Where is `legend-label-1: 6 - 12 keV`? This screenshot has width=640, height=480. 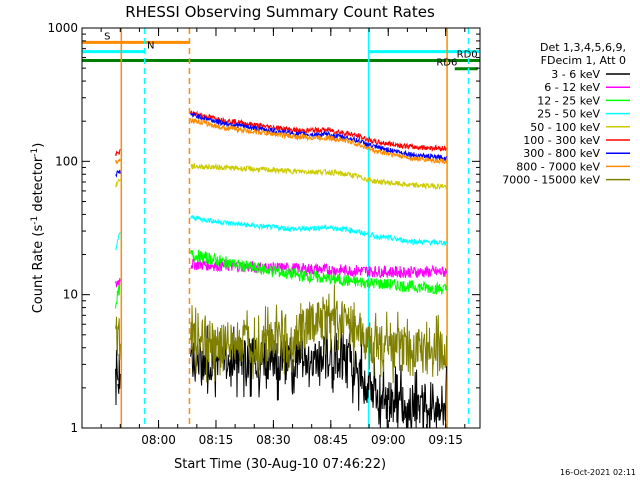 legend-label-1: 6 - 12 keV is located at coordinates (572, 87).